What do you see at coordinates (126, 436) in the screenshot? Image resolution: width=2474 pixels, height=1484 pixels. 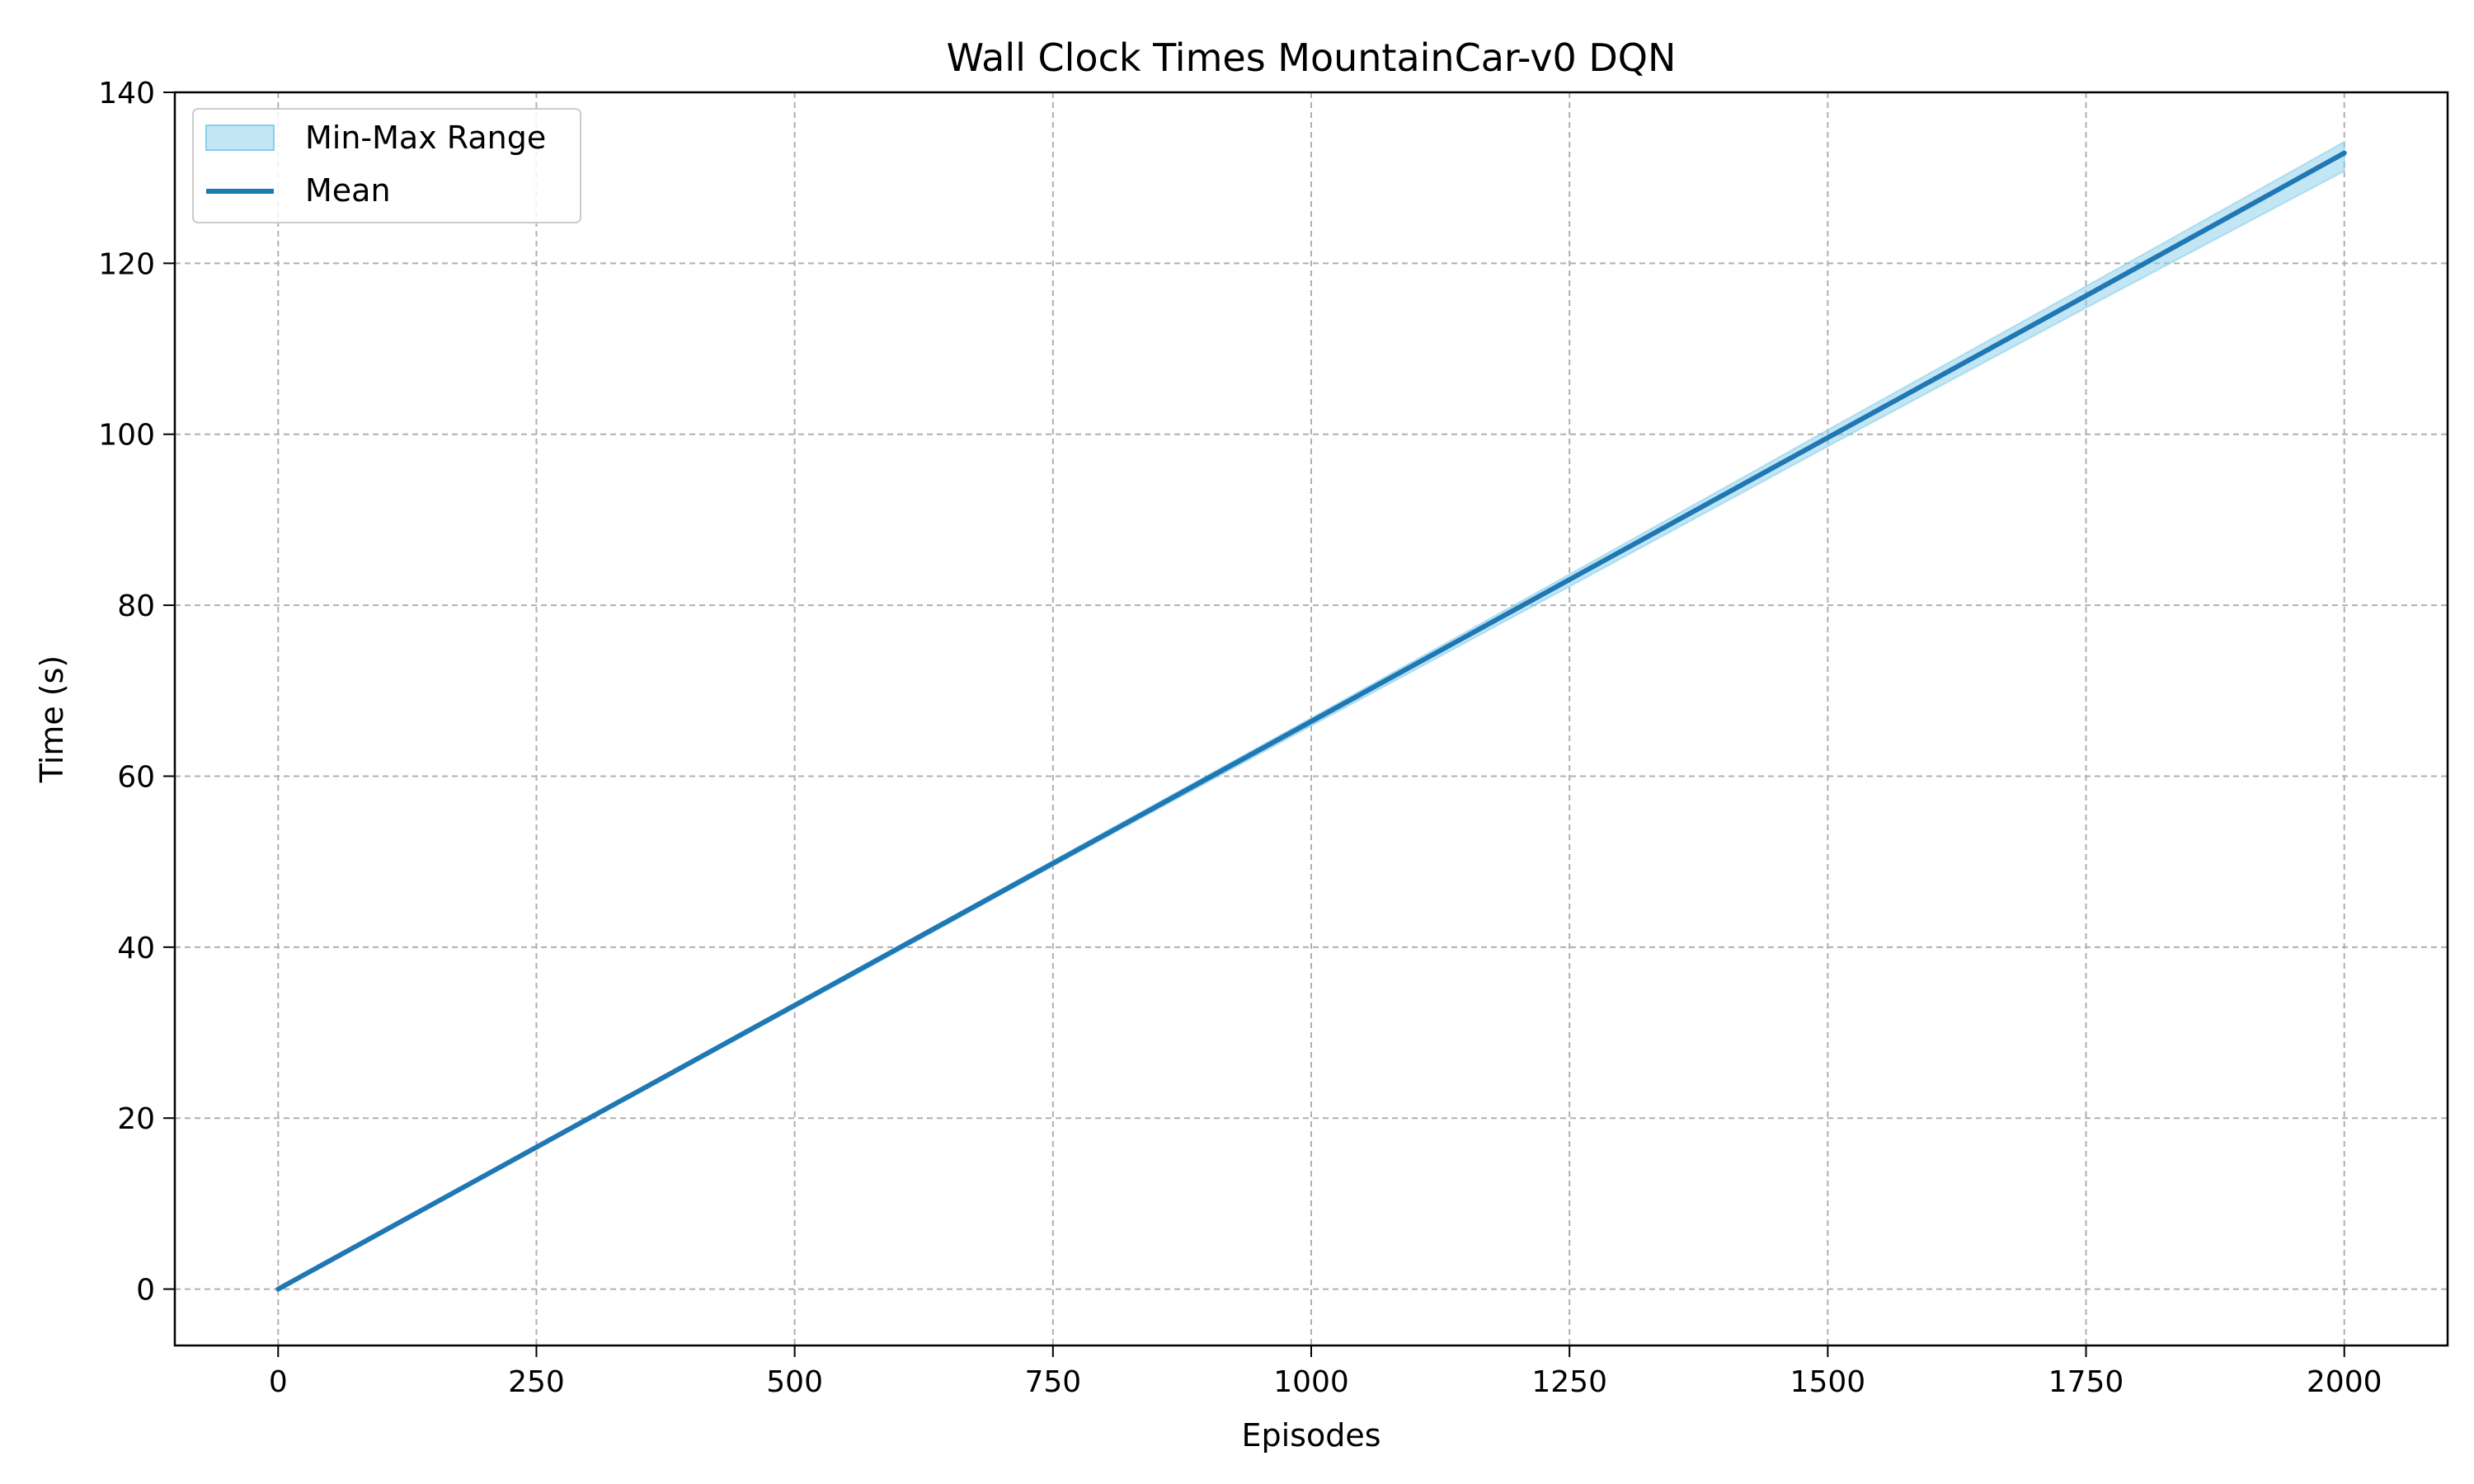 I see `y-tick-label: 100` at bounding box center [126, 436].